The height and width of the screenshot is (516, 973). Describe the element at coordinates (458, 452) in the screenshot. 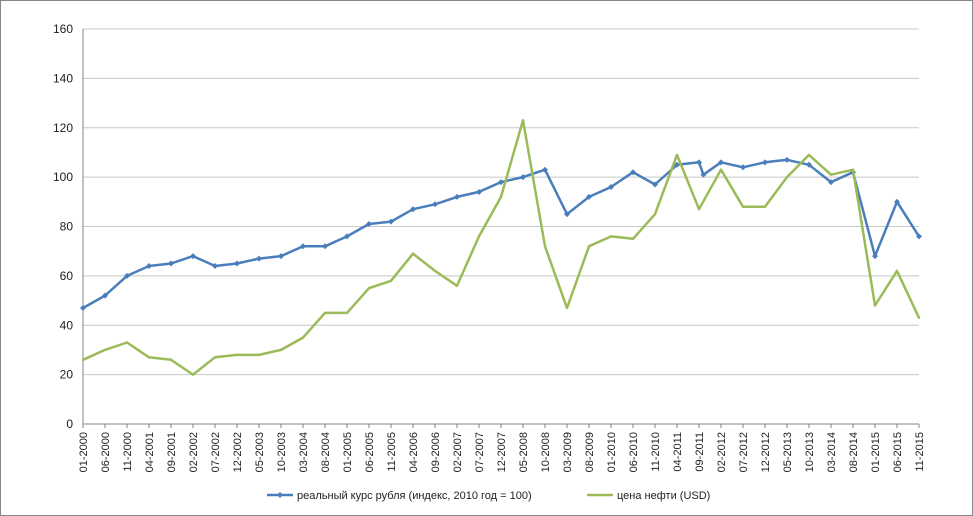

I see `x-tick-label: 02-2007` at that location.